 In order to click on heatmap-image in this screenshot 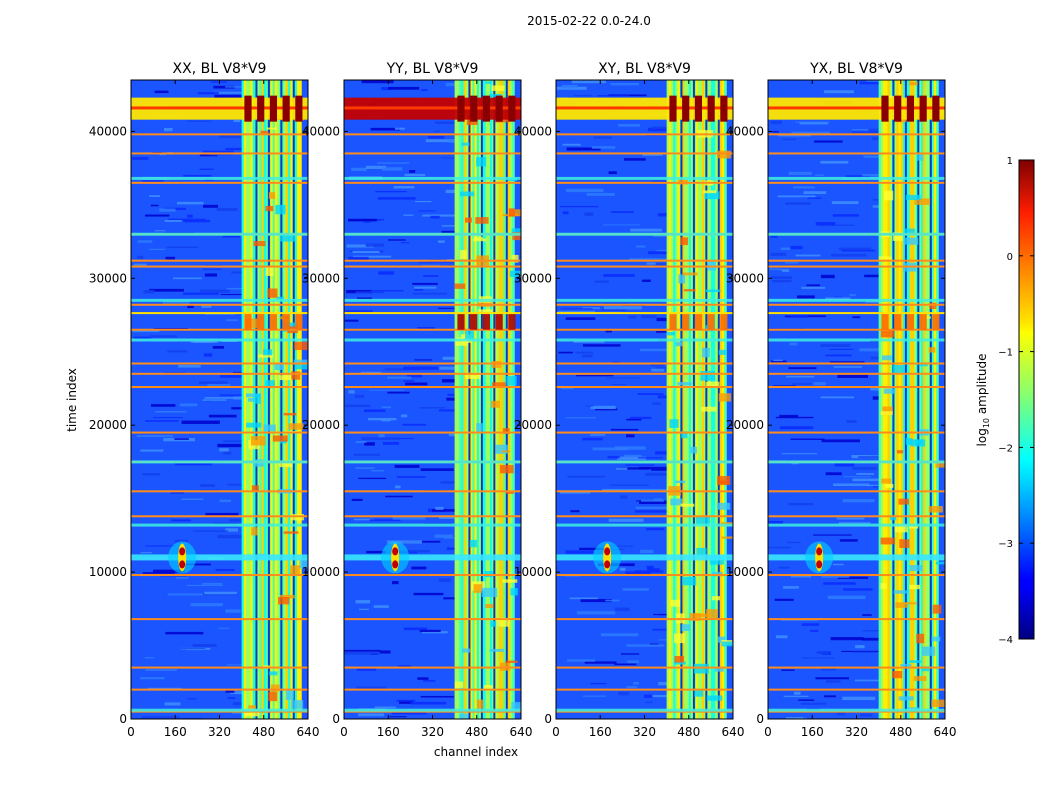, I will do `click(432, 399)`.